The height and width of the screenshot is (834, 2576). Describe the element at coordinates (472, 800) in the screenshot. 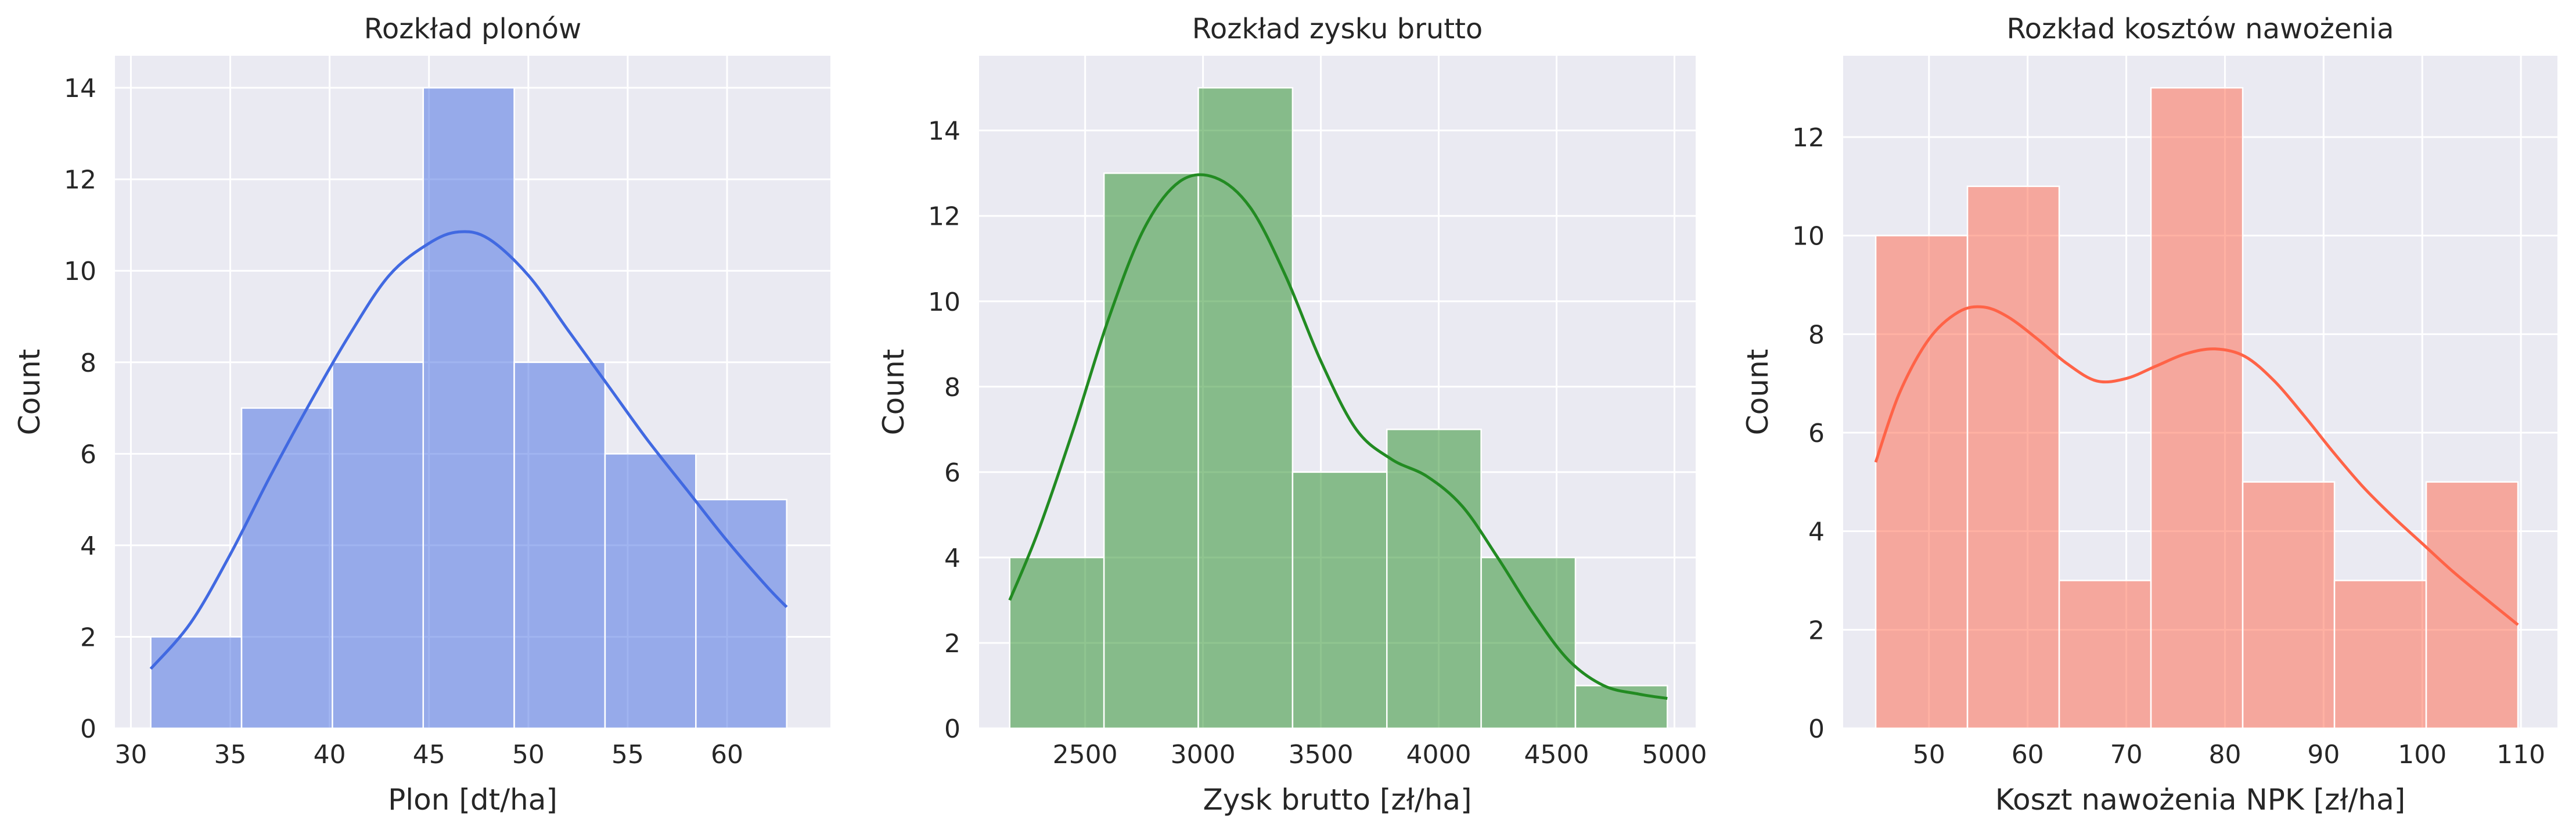

I see `x-axis-label: Plon [dt/ha]` at that location.